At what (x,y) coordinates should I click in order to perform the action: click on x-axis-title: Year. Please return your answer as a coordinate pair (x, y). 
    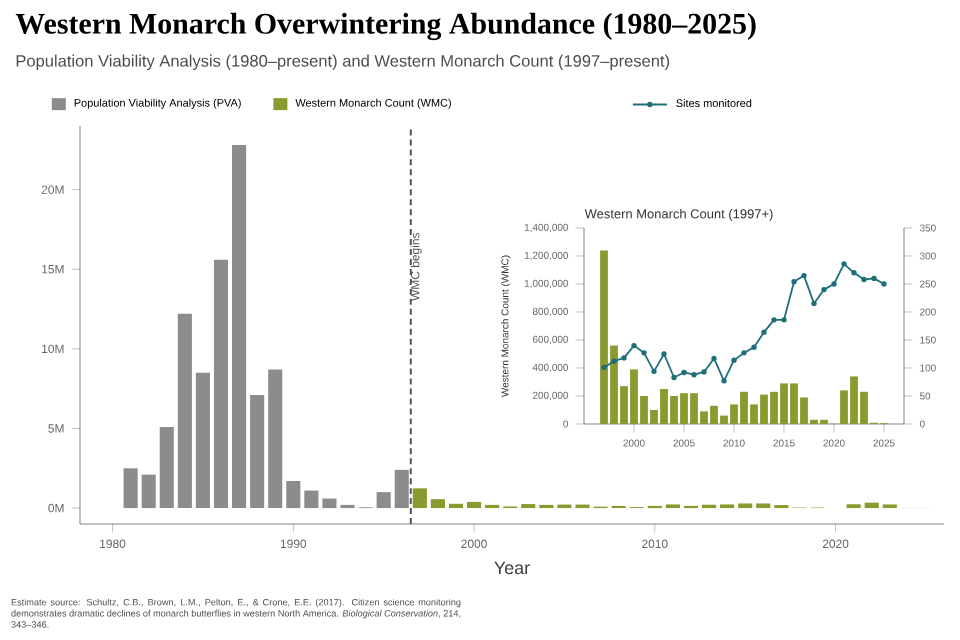
    Looking at the image, I should click on (512, 568).